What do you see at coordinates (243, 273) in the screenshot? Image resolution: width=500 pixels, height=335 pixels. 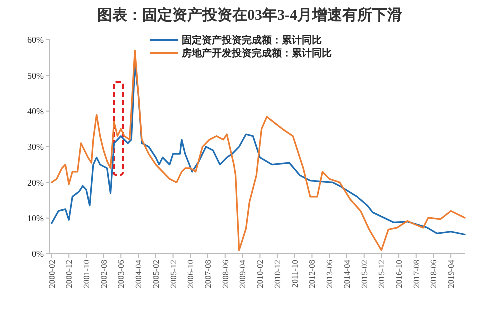 I see `x-tick-label: 2009-04` at bounding box center [243, 273].